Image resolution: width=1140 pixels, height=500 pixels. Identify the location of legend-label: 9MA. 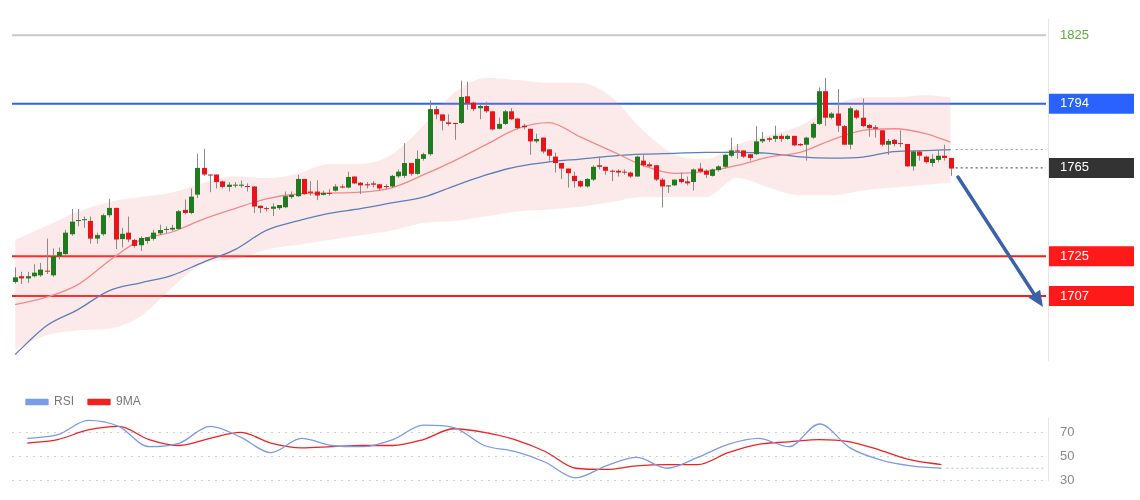
(128, 401).